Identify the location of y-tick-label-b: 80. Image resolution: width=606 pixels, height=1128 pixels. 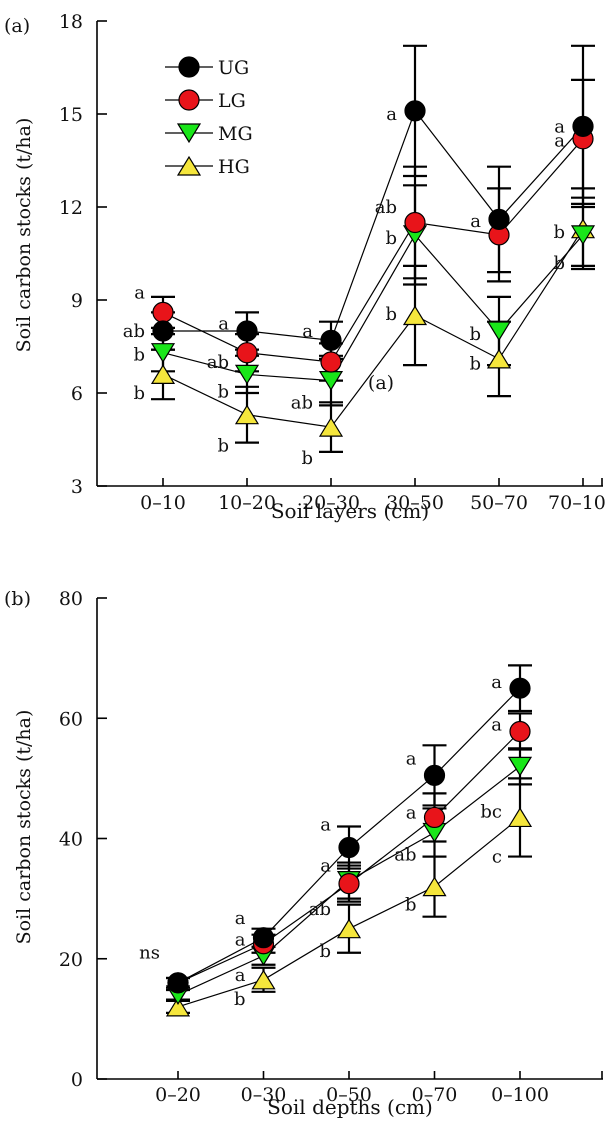
(71, 599).